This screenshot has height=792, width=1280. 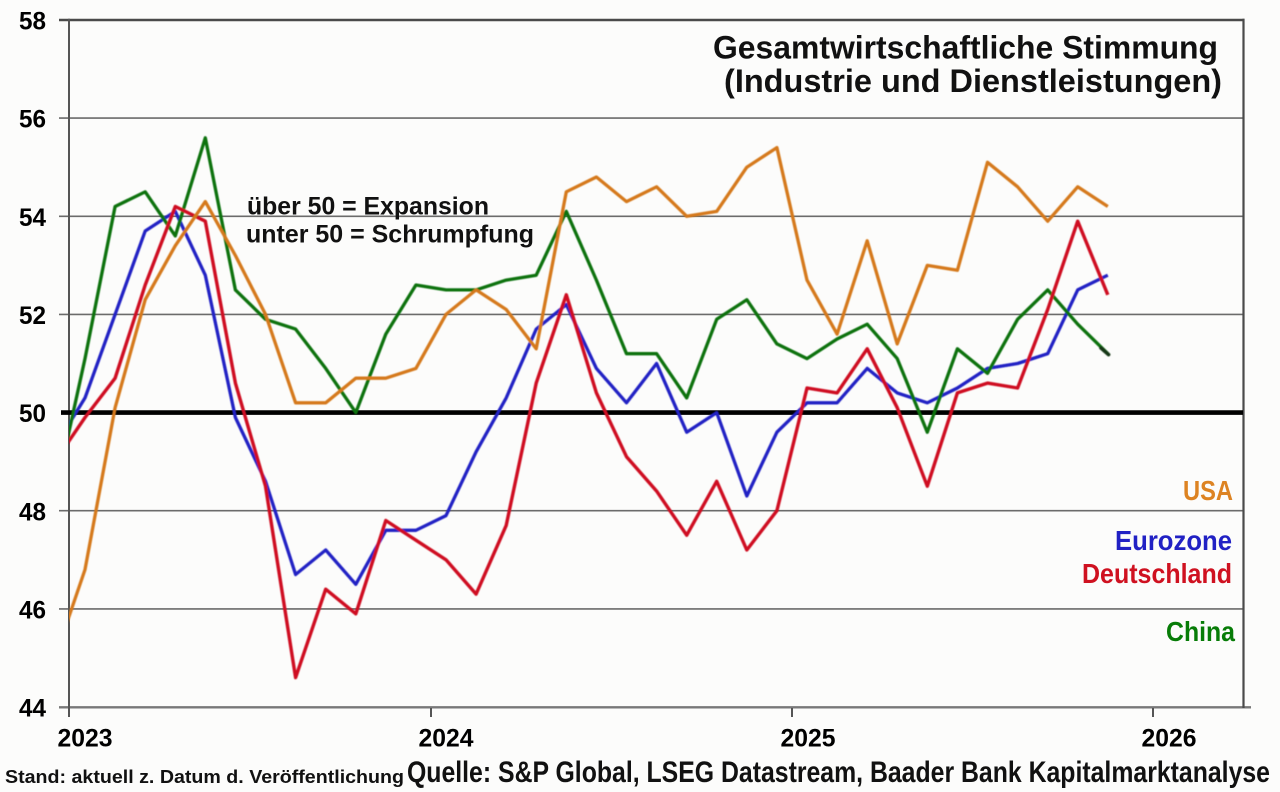 What do you see at coordinates (973, 81) in the screenshot?
I see `svg-text:(Industrie und Dienstleistunge: (Industrie und Dienstleistungen)` at bounding box center [973, 81].